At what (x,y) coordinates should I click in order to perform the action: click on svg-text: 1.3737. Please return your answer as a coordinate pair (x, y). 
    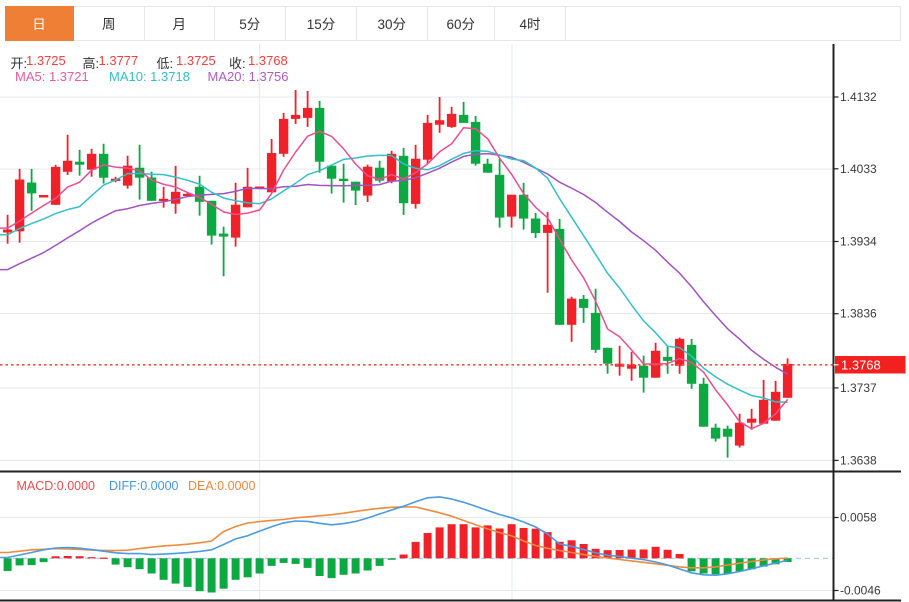
    Looking at the image, I should click on (858, 388).